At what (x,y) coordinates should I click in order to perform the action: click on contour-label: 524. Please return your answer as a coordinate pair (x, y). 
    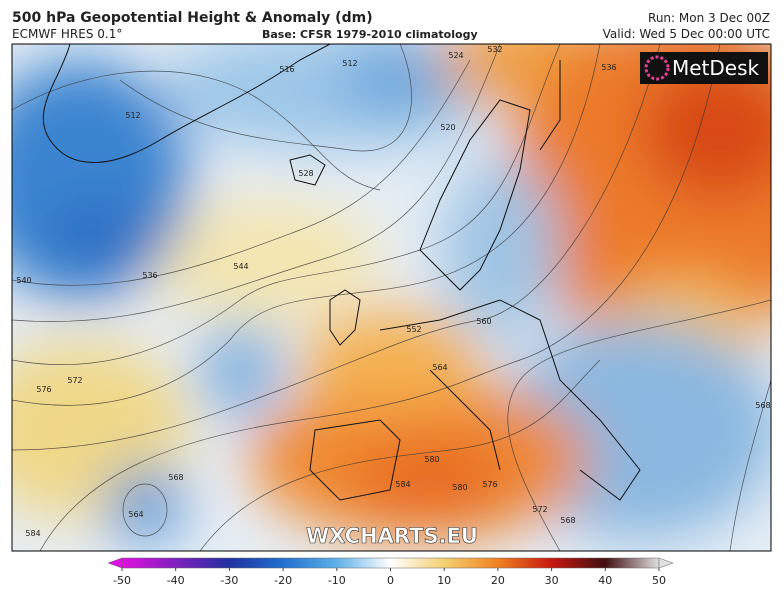
    Looking at the image, I should click on (455, 55).